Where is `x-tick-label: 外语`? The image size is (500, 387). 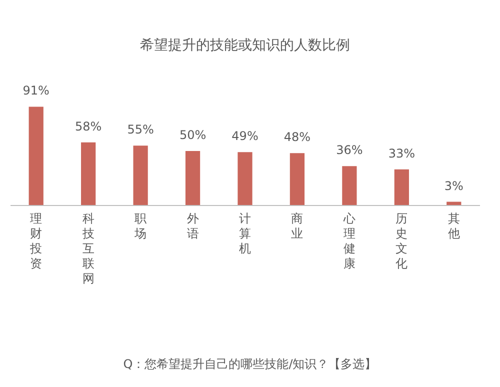 x-tick-label: 外语 is located at coordinates (192, 226).